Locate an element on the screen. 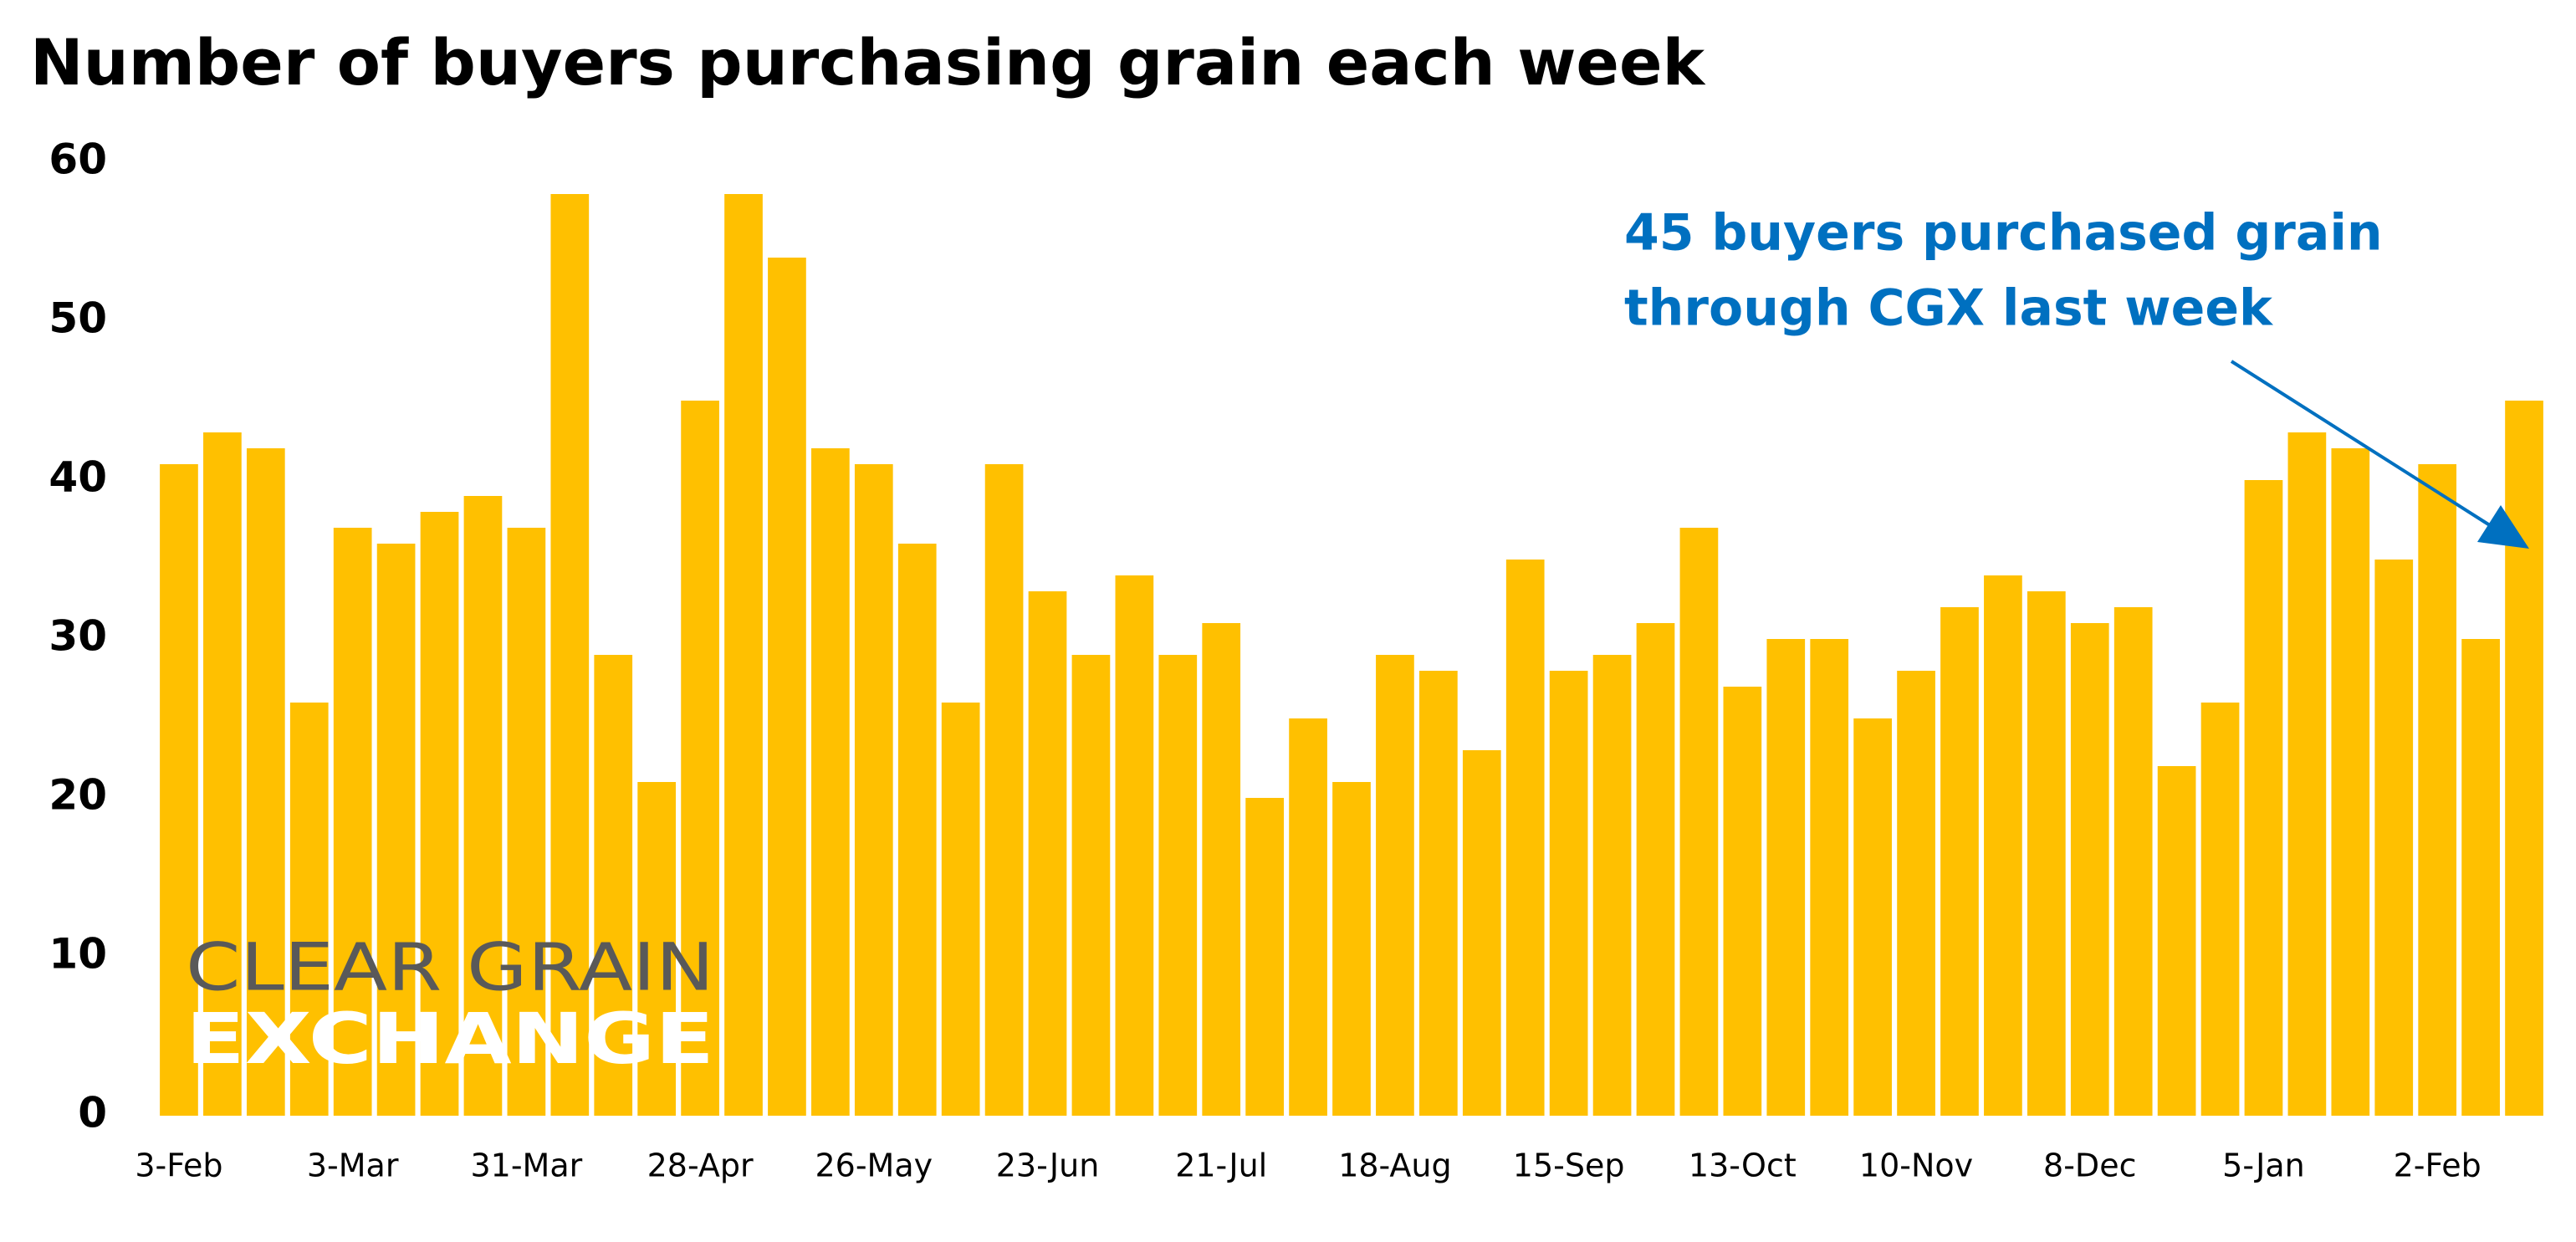 The width and height of the screenshot is (2576, 1242). y-tick-label: 30 is located at coordinates (78, 636).